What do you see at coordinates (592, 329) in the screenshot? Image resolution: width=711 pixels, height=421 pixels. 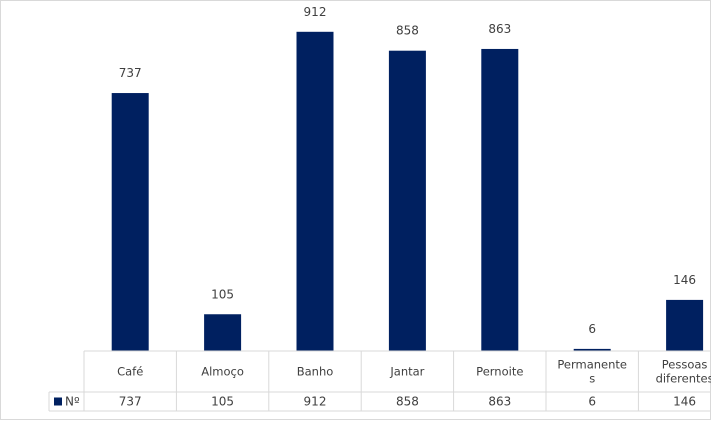 I see `bar-value-label: 6` at bounding box center [592, 329].